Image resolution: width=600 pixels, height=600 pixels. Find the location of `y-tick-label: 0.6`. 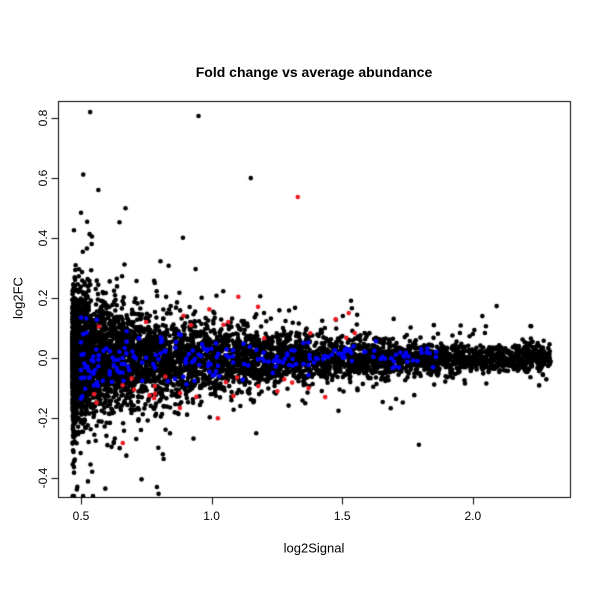

y-tick-label: 0.6 is located at coordinates (43, 178).